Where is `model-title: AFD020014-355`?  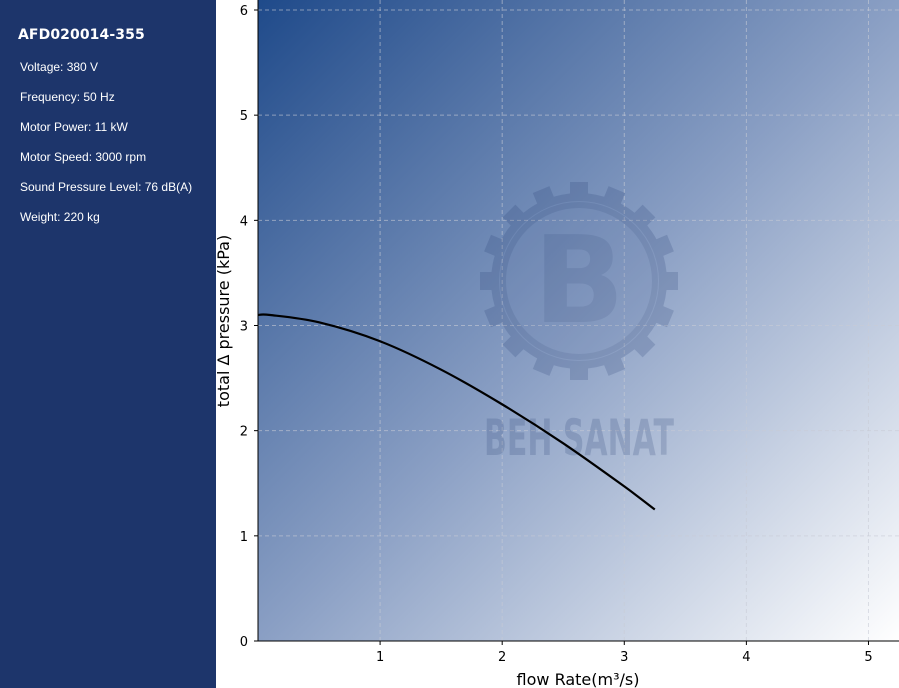 model-title: AFD020014-355 is located at coordinates (81, 35).